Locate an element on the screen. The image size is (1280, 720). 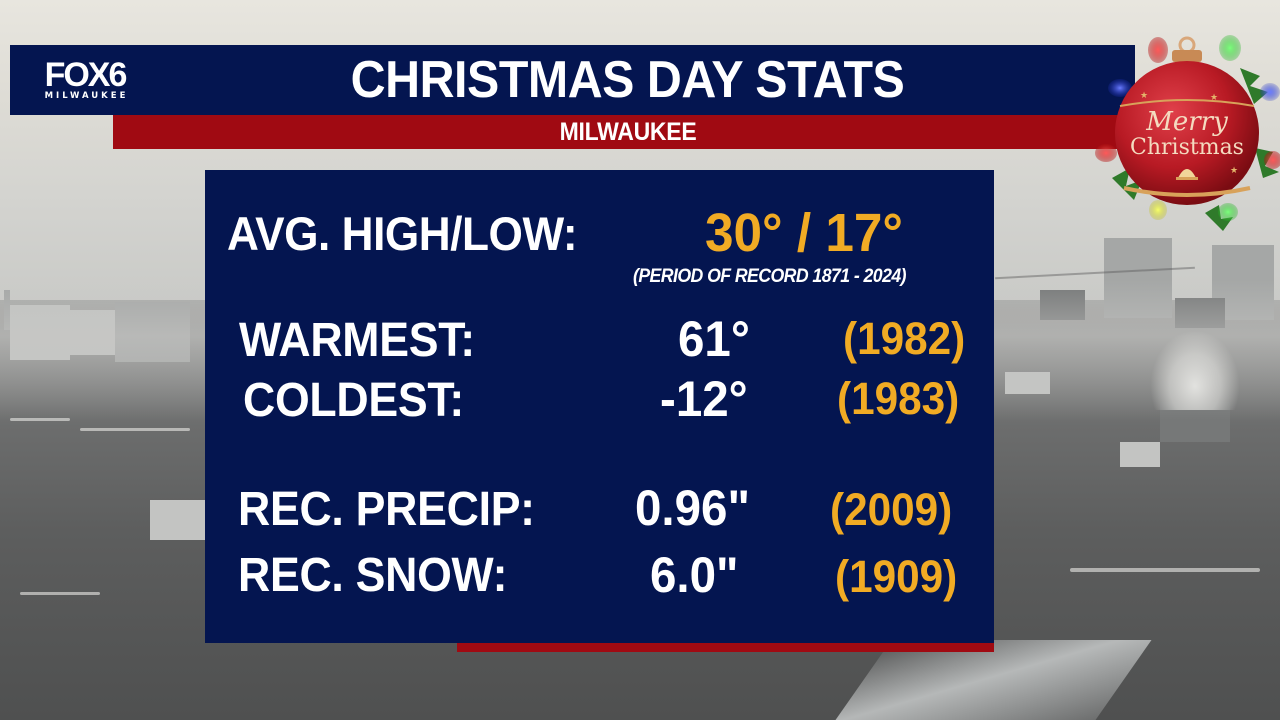
title-band: FOX6 MILWAUKEE CHRISTMAS DAY STATS is located at coordinates (572, 80).